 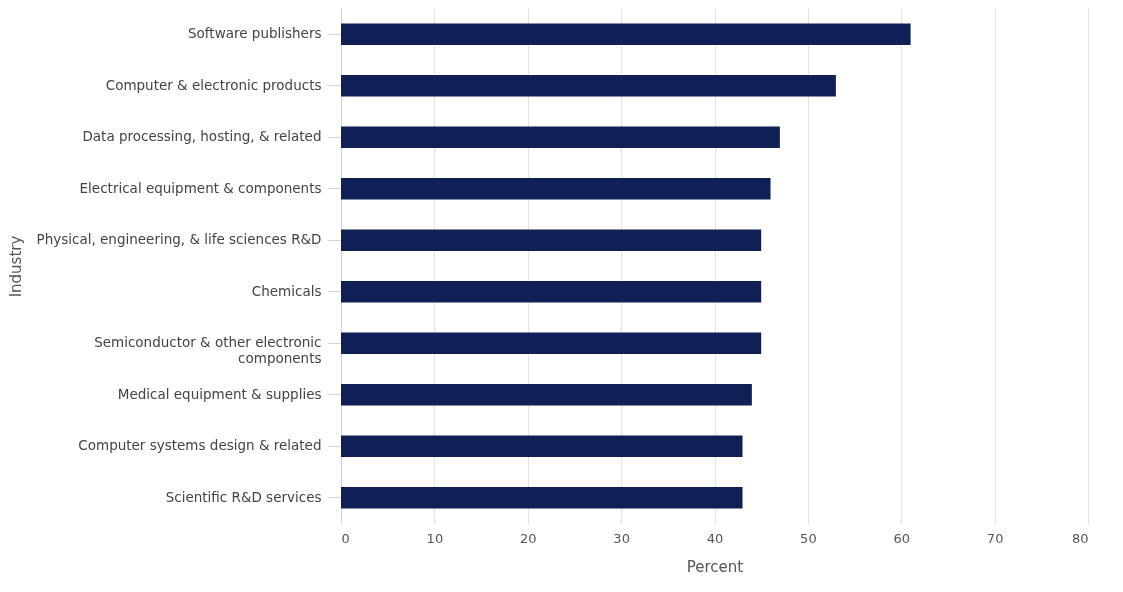 What do you see at coordinates (179, 239) in the screenshot?
I see `y-tick-label: Physical, engineering, & life sciences R&D` at bounding box center [179, 239].